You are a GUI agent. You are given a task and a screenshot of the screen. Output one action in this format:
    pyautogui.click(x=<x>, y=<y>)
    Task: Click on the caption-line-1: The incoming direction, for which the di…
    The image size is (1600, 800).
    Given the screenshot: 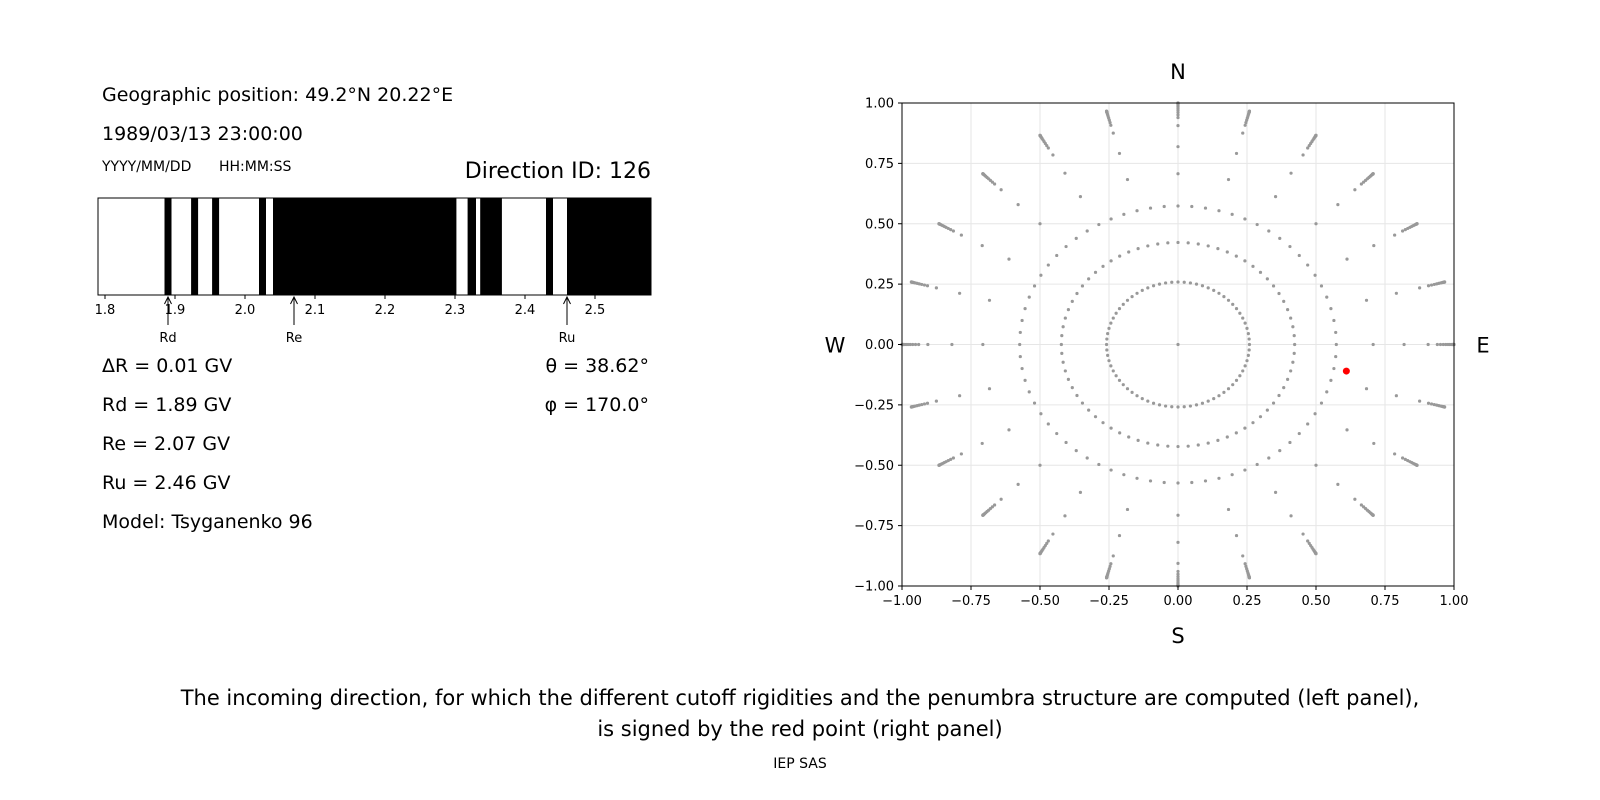 What is the action you would take?
    pyautogui.click(x=800, y=698)
    